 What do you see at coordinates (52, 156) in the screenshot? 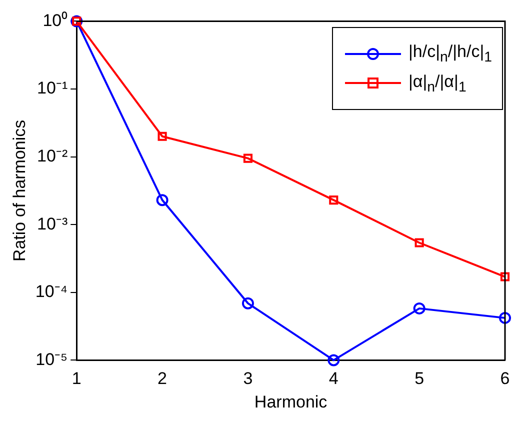
I see `y-tick-label: 10⁻²` at bounding box center [52, 156].